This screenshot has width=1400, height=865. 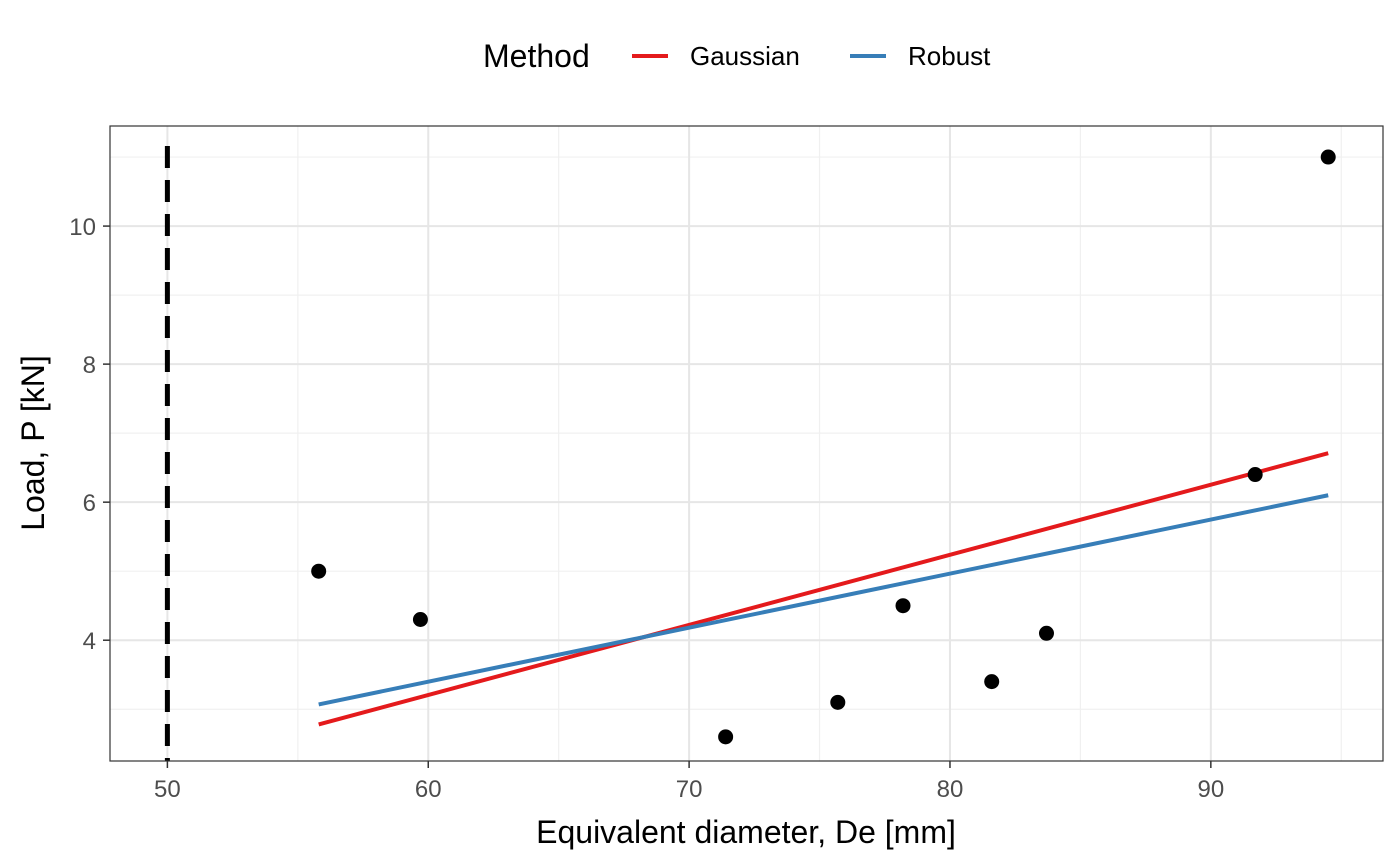 I want to click on legend: Method Gaussian Robust, so click(x=737, y=56).